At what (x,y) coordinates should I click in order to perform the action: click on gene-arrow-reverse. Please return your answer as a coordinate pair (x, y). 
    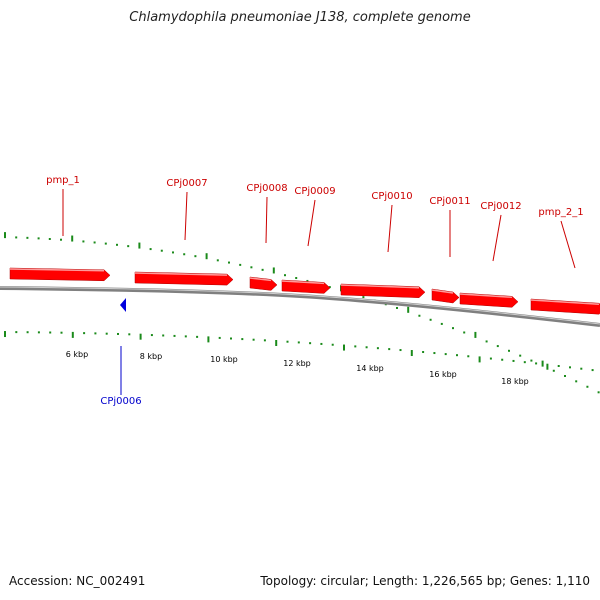
    Looking at the image, I should click on (123, 305).